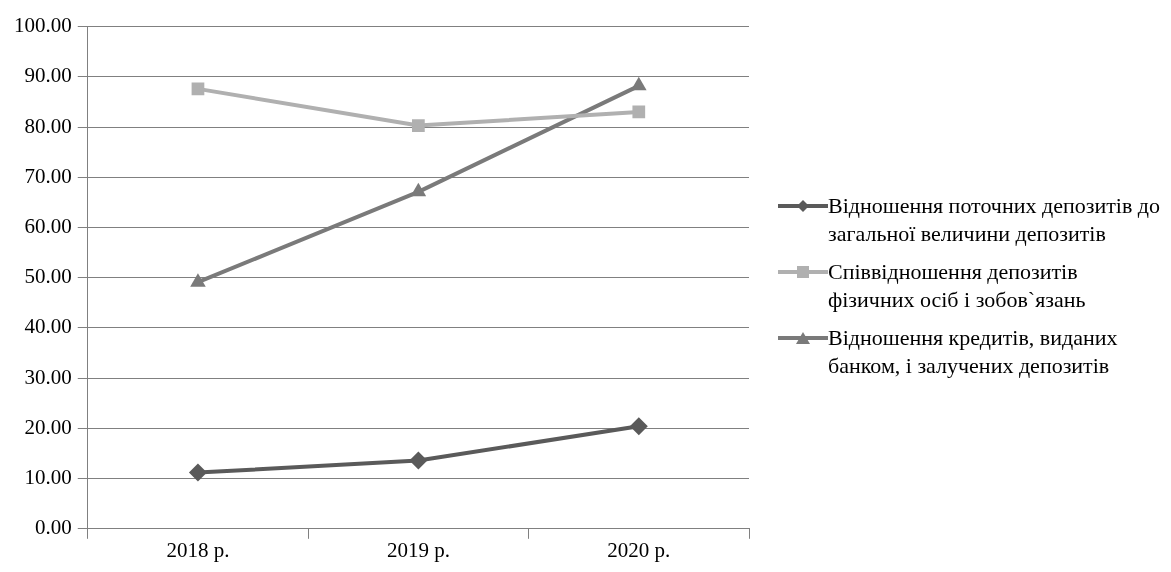 This screenshot has height=572, width=1171. What do you see at coordinates (48, 276) in the screenshot?
I see `y-tick-label: 50.00` at bounding box center [48, 276].